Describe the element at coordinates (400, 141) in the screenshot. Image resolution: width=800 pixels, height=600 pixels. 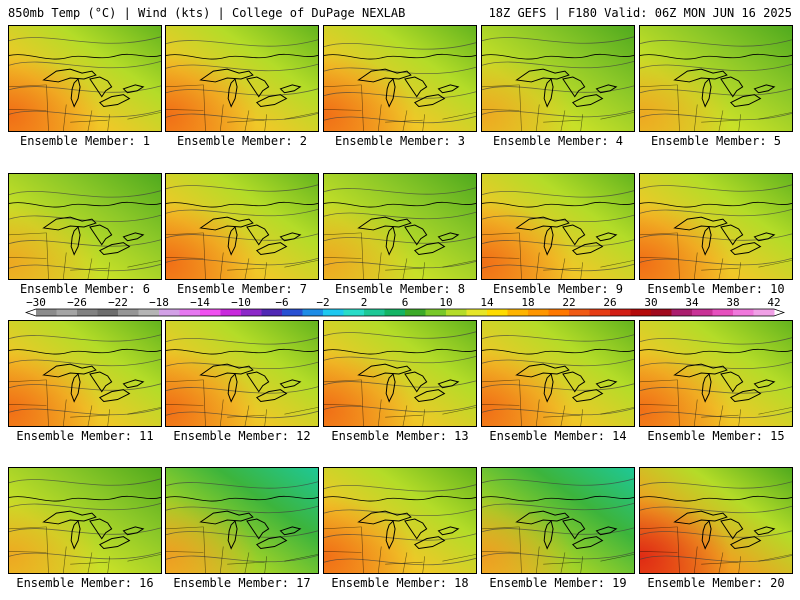
I see `ensemble-member-label: Ensemble Member: 3` at that location.